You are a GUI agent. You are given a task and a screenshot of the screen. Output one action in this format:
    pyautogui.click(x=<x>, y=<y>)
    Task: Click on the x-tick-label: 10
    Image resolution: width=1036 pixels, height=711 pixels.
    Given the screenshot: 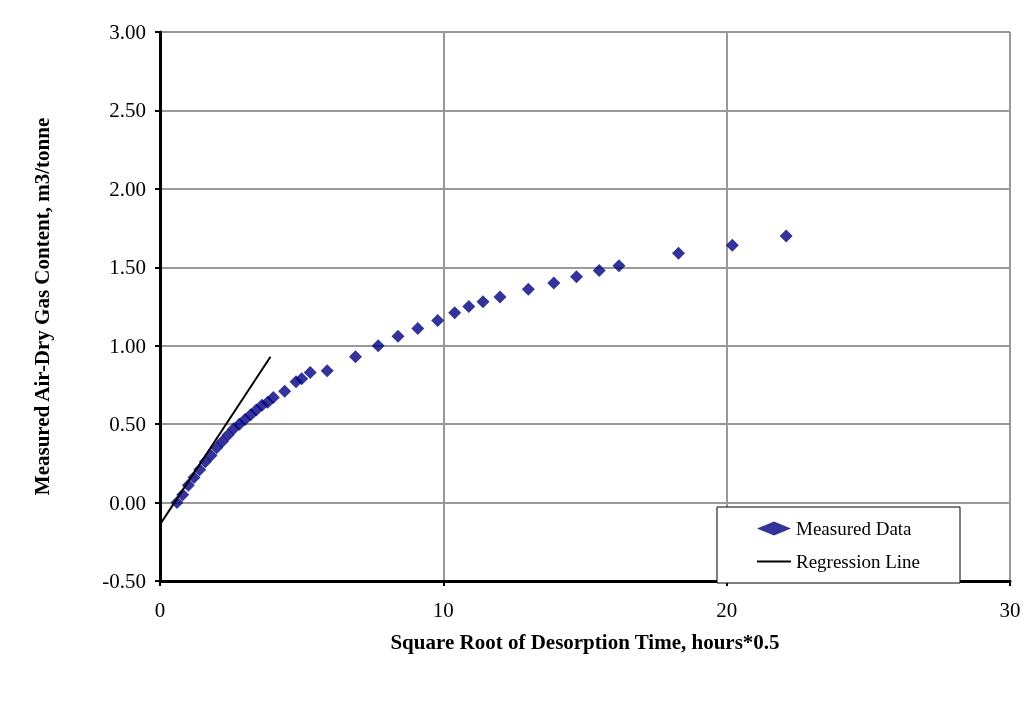 What is the action you would take?
    pyautogui.click(x=443, y=609)
    